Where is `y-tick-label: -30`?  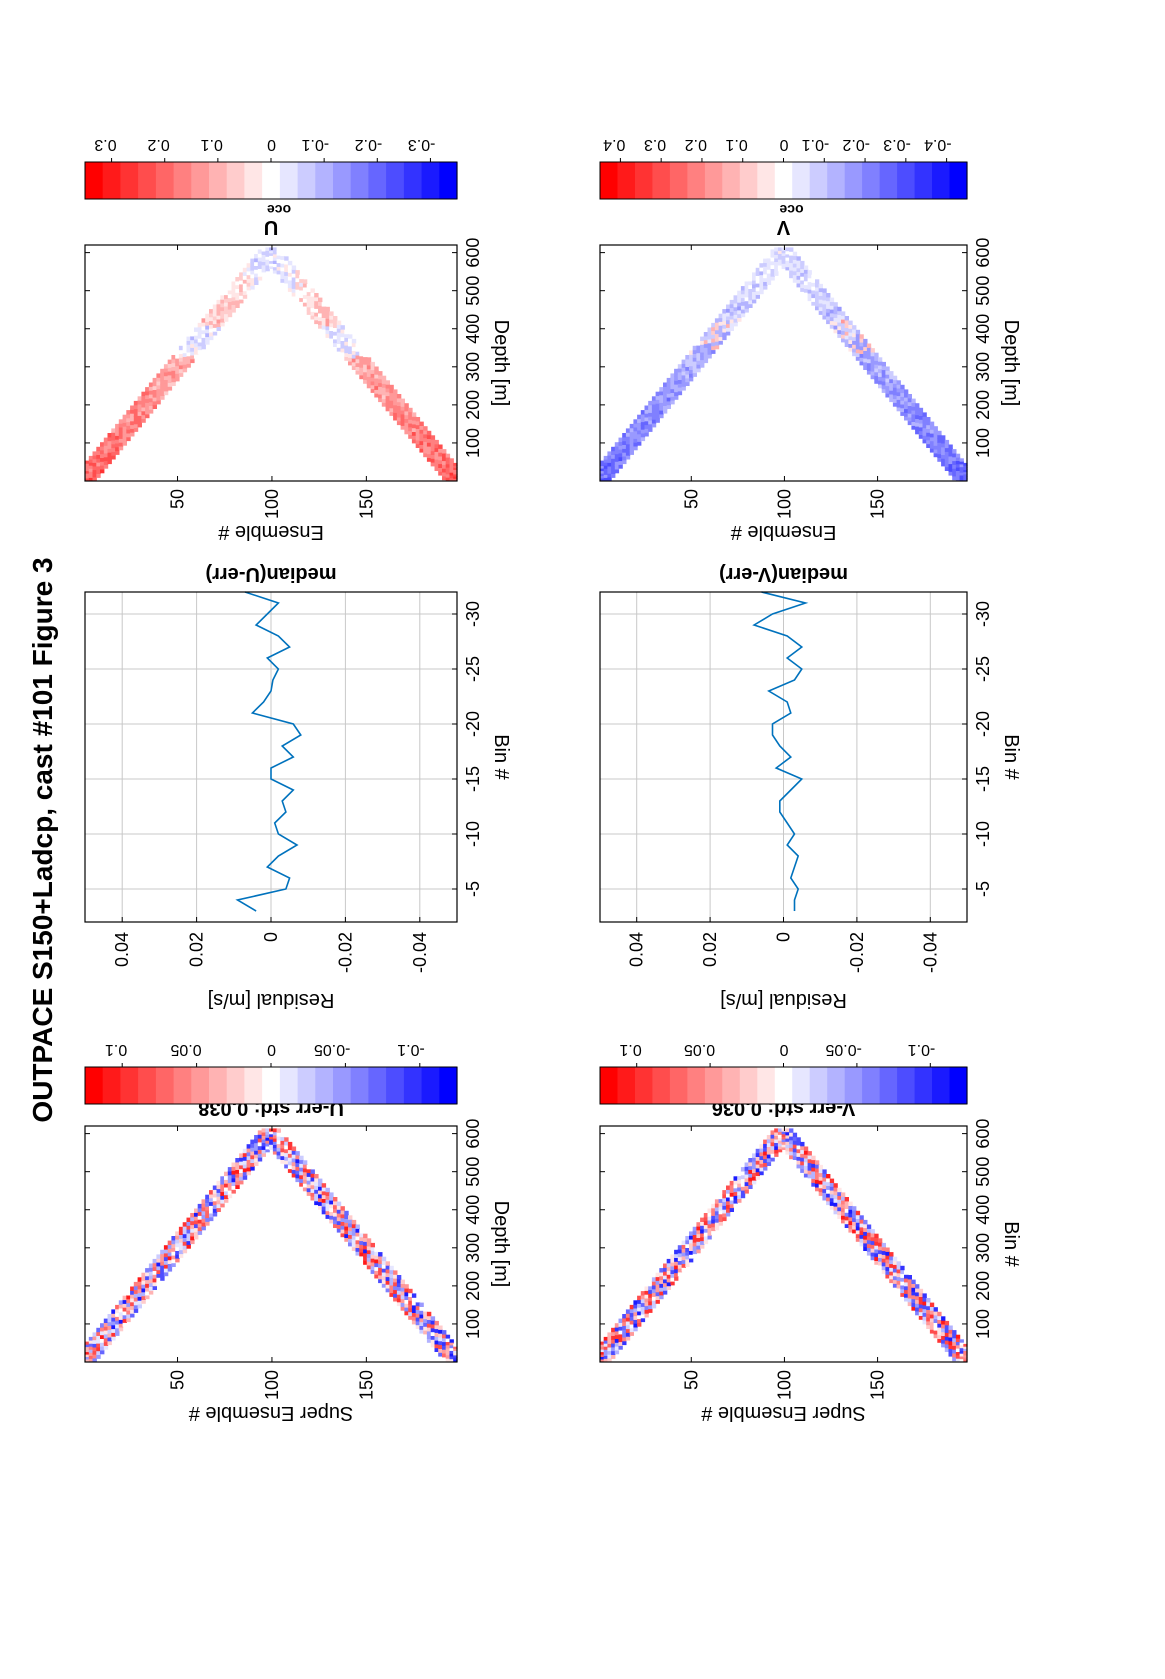 y-tick-label: -30 is located at coordinates (473, 614).